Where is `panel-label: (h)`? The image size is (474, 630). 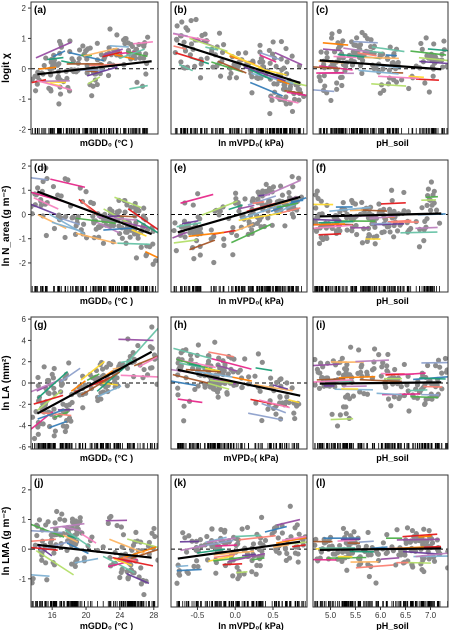 panel-label: (h) is located at coordinates (180, 325).